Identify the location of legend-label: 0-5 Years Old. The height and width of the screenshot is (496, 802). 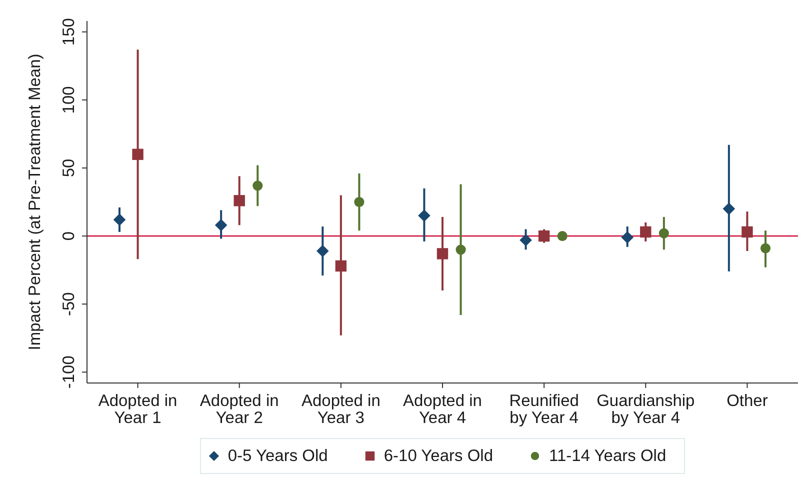
(278, 456).